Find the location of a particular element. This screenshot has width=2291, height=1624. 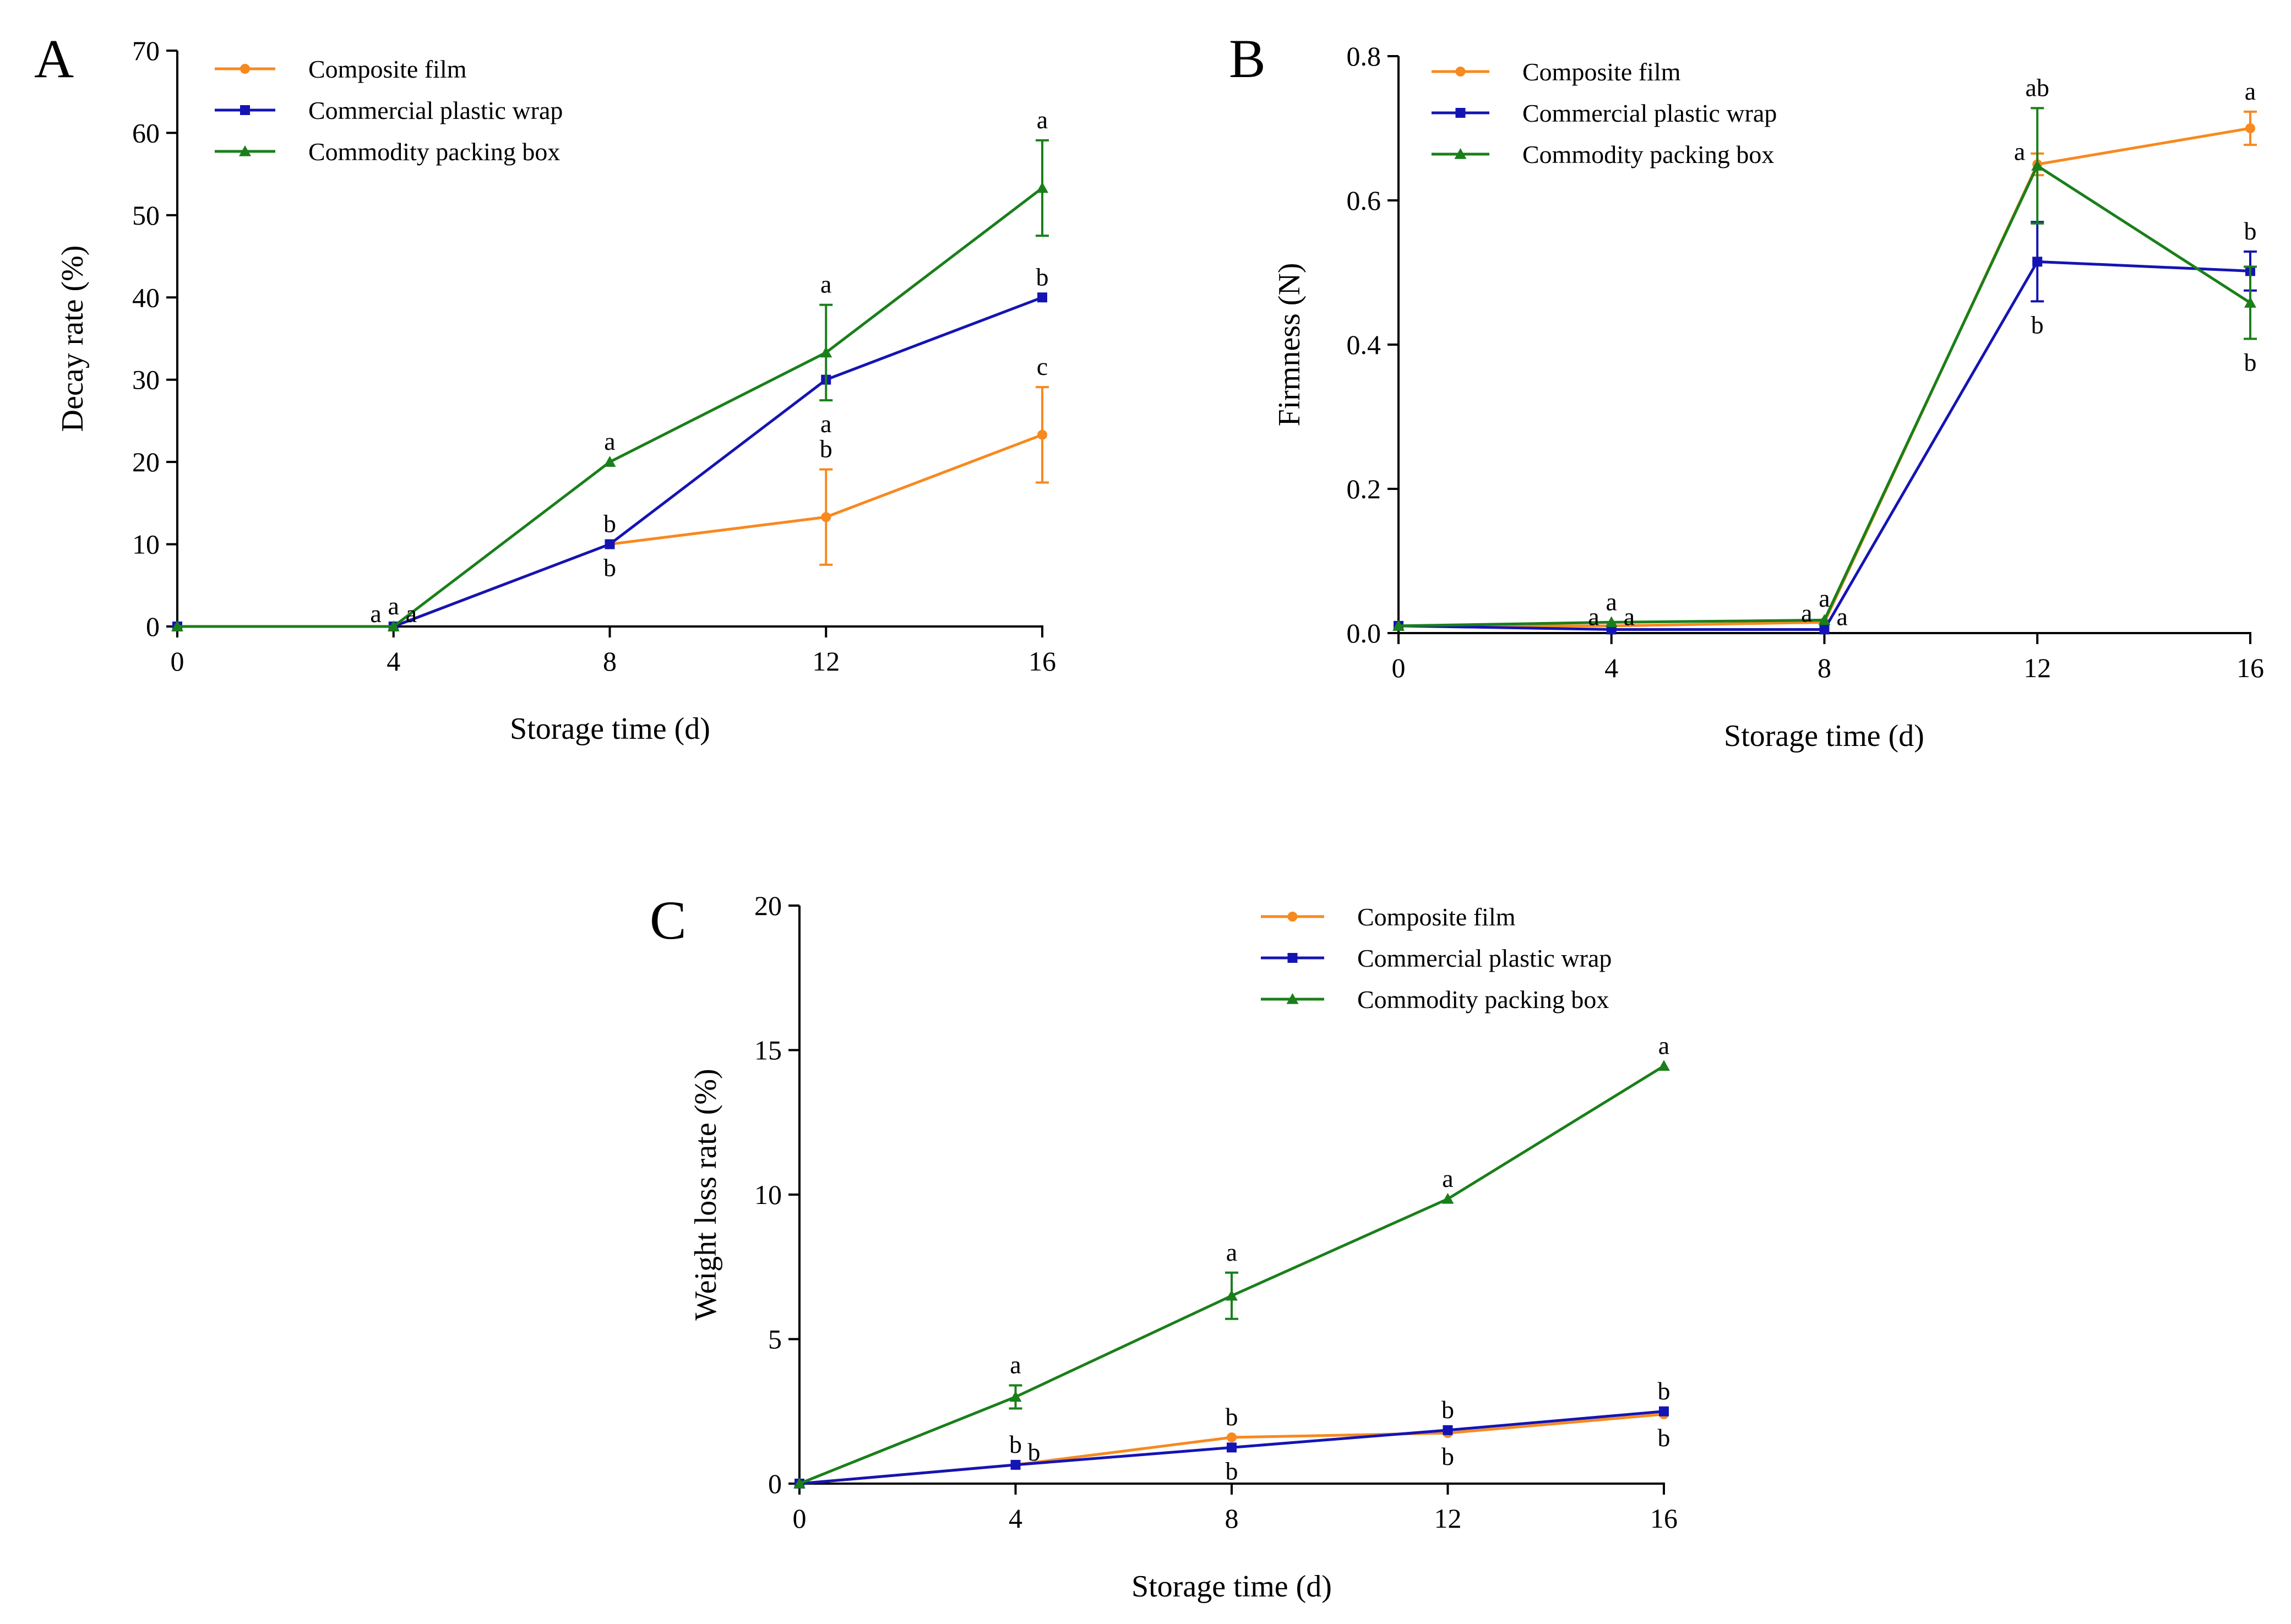

y-tick-label: 5 is located at coordinates (775, 1339).